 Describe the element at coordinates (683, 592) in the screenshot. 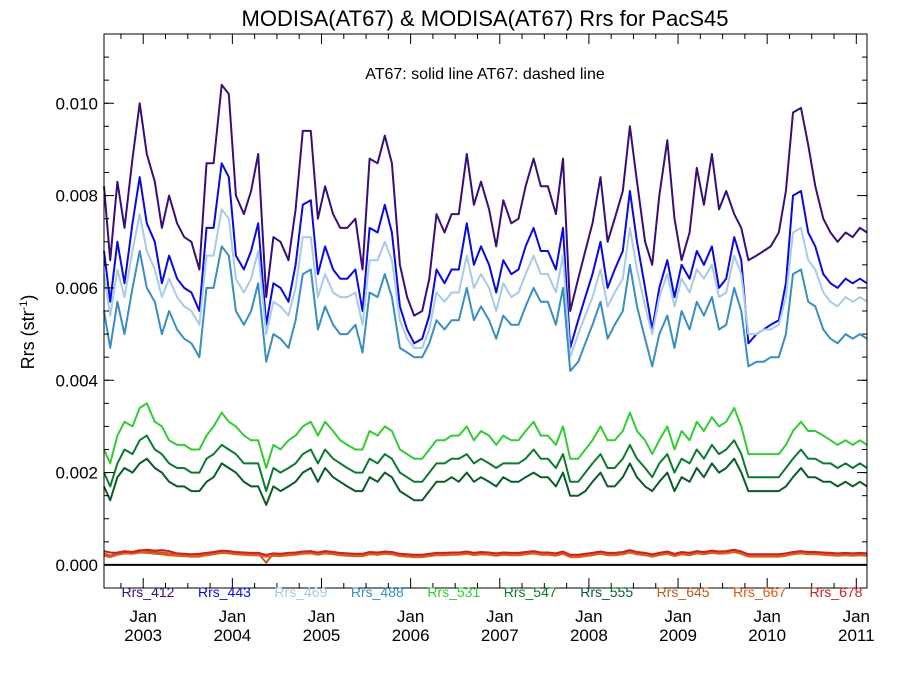

I see `legend-item: Rrs_645` at that location.